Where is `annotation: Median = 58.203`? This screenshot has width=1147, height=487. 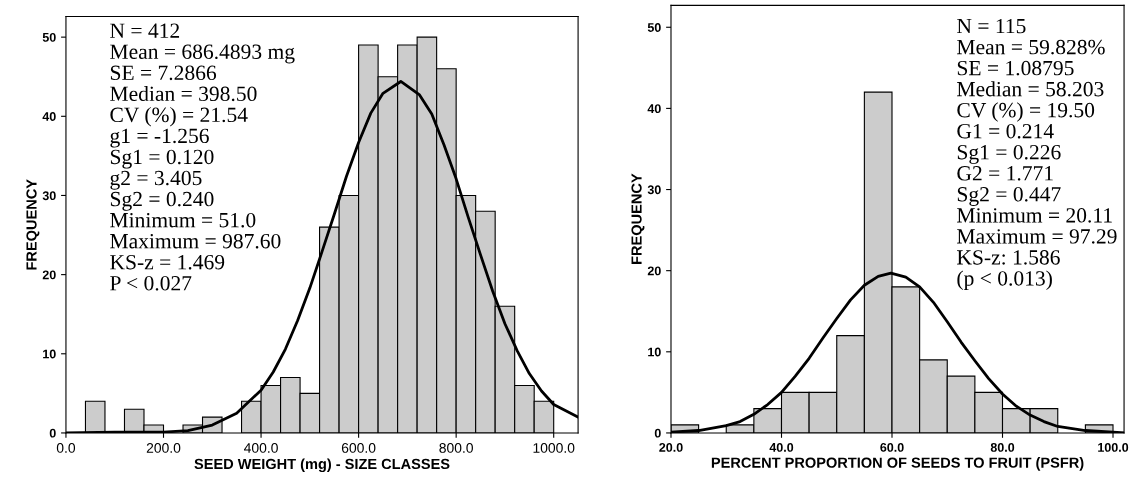
annotation: Median = 58.203 is located at coordinates (1030, 89).